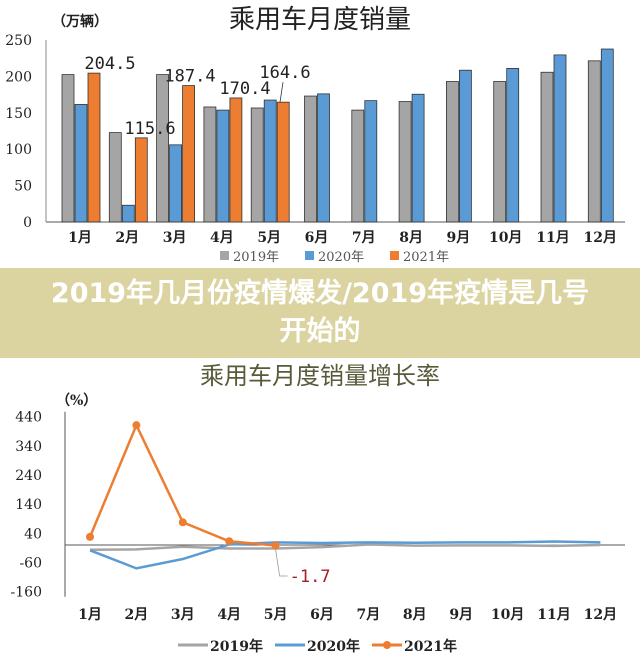 This screenshot has height=662, width=640. Describe the element at coordinates (229, 615) in the screenshot. I see `line-x-tick: 4月` at that location.